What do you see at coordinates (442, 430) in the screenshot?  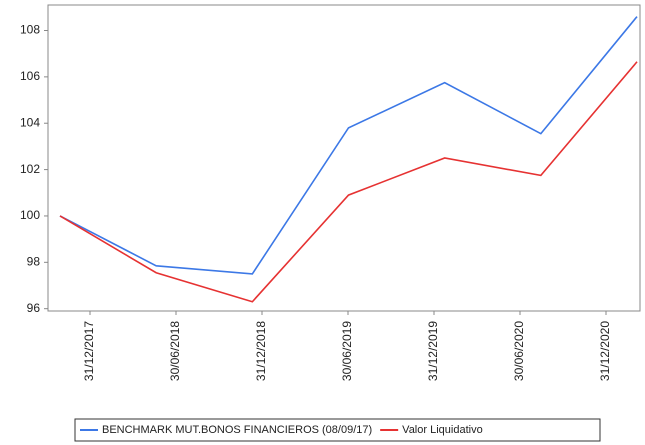 I see `legend-label: Valor Liquidativo` at bounding box center [442, 430].